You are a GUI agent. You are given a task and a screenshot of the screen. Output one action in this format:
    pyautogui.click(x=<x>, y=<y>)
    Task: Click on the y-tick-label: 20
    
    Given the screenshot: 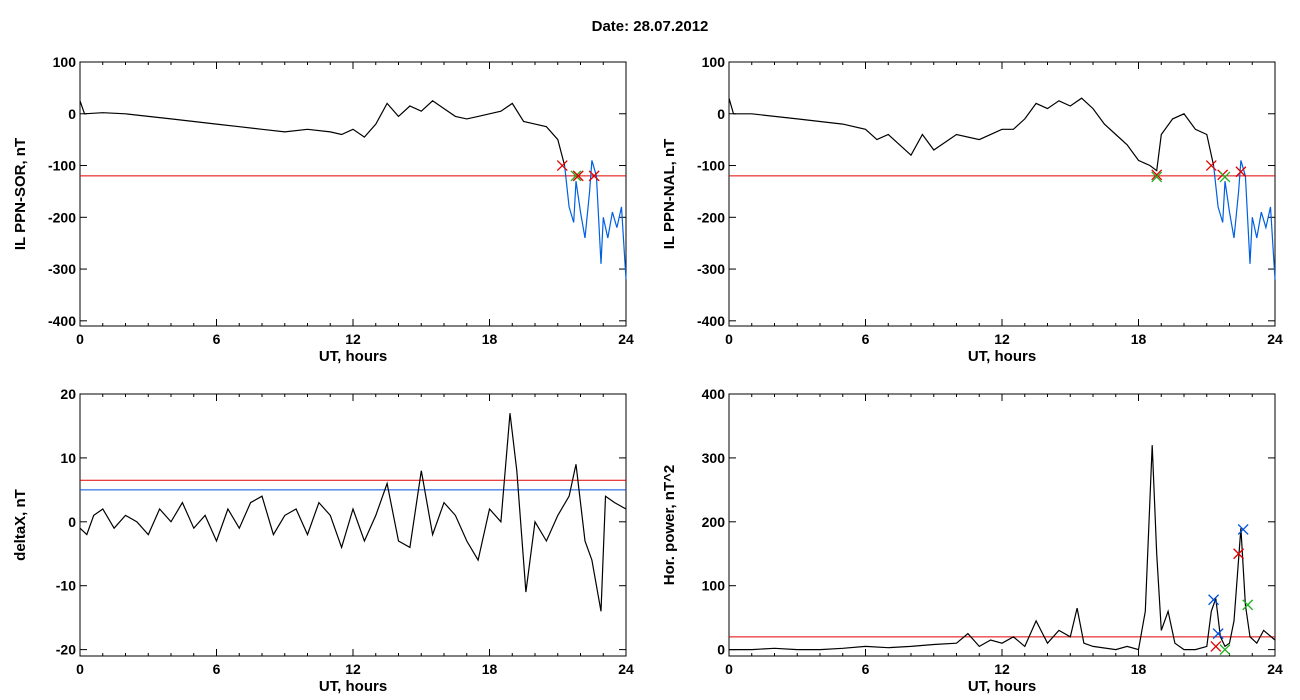 What is the action you would take?
    pyautogui.click(x=68, y=394)
    